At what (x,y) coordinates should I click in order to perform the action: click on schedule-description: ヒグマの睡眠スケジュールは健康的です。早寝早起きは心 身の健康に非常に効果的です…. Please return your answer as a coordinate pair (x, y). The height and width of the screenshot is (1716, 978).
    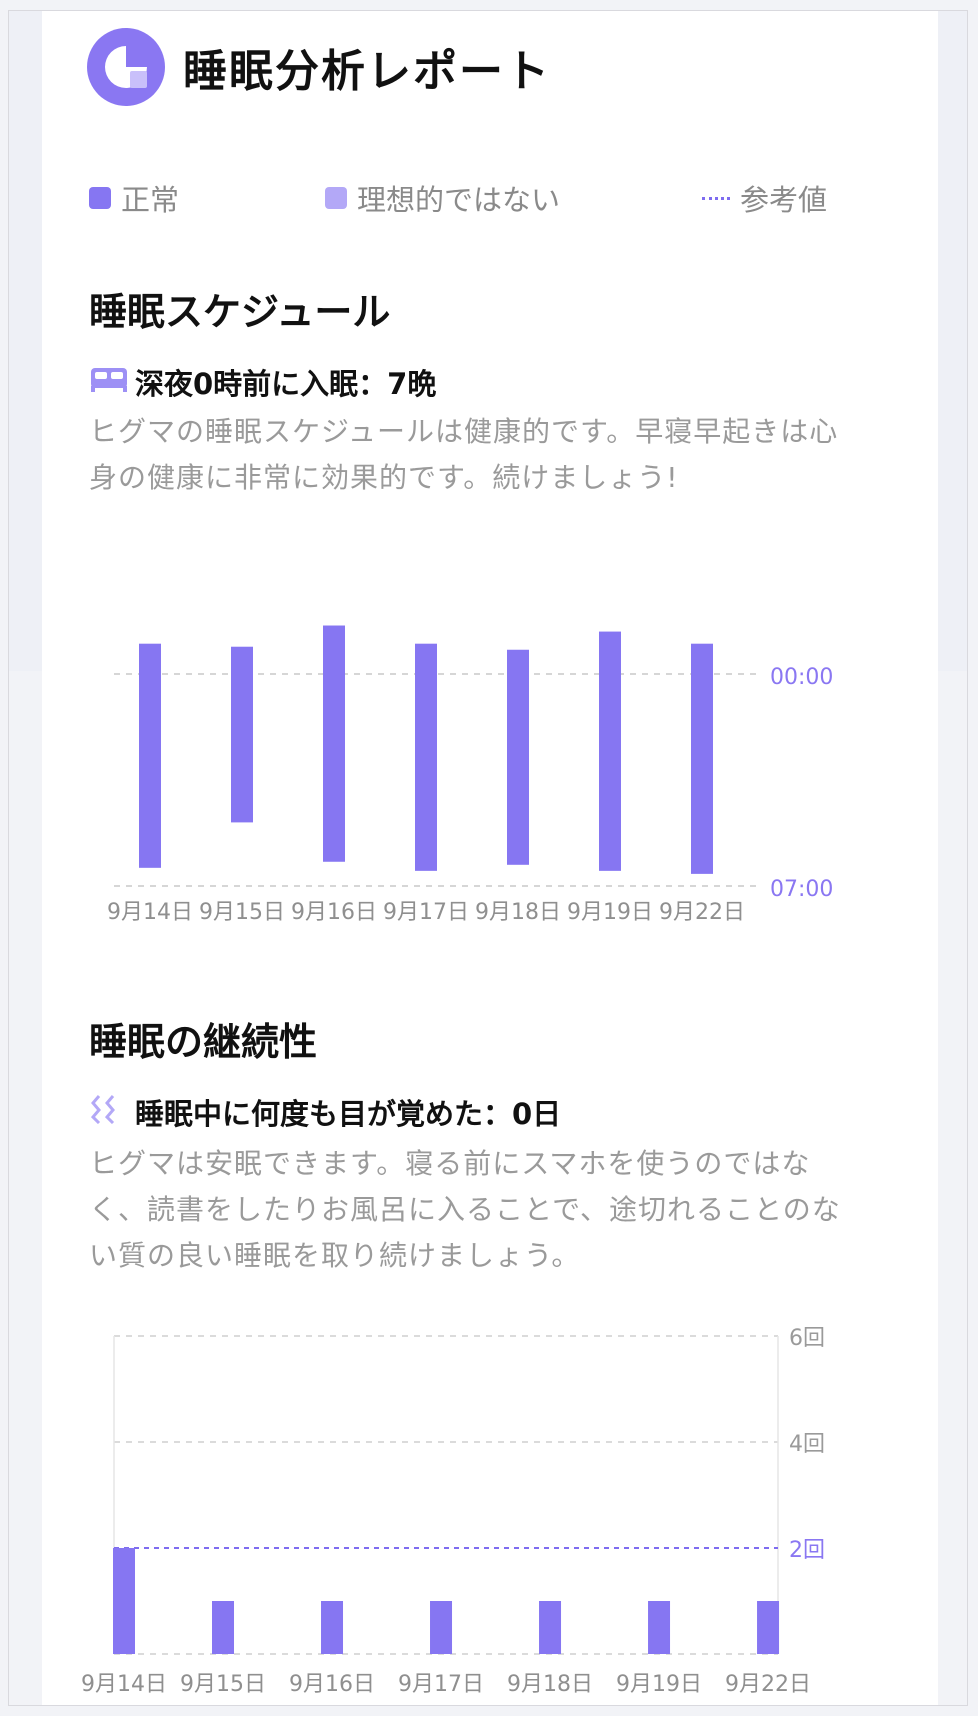
    Looking at the image, I should click on (489, 455).